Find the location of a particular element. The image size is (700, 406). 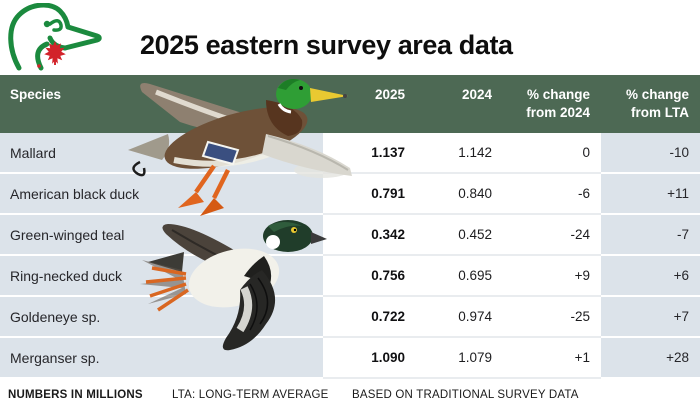

table-row: Green-winged teal 0.342 0.452 -24 -7 is located at coordinates (350, 235).